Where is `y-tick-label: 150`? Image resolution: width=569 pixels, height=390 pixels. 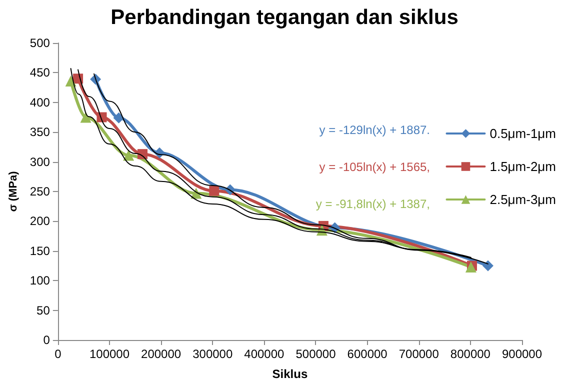 y-tick-label: 150 is located at coordinates (40, 251).